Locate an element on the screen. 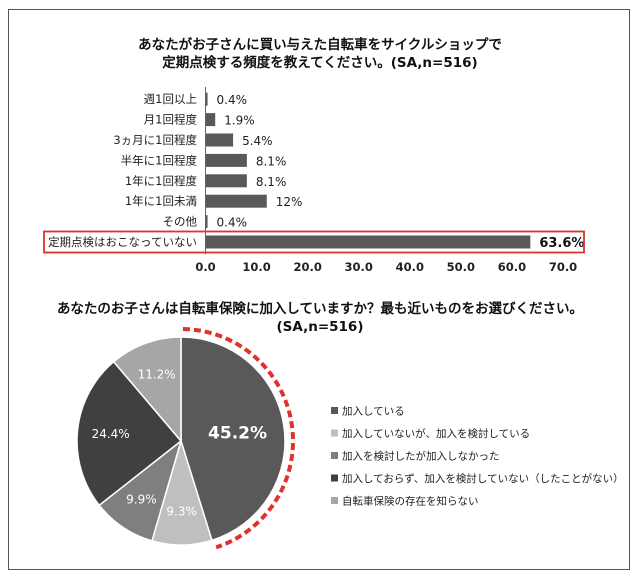 This screenshot has width=640, height=580. pie-slice-label: 9.9% is located at coordinates (141, 500).